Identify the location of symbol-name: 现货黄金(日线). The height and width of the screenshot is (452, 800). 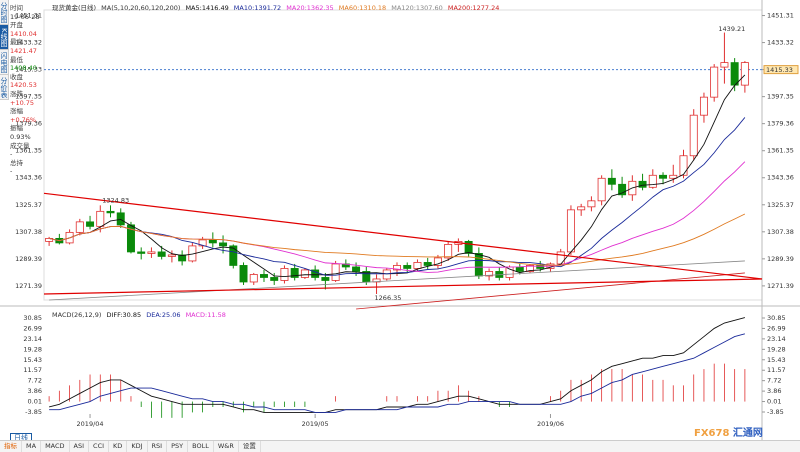
(74, 8).